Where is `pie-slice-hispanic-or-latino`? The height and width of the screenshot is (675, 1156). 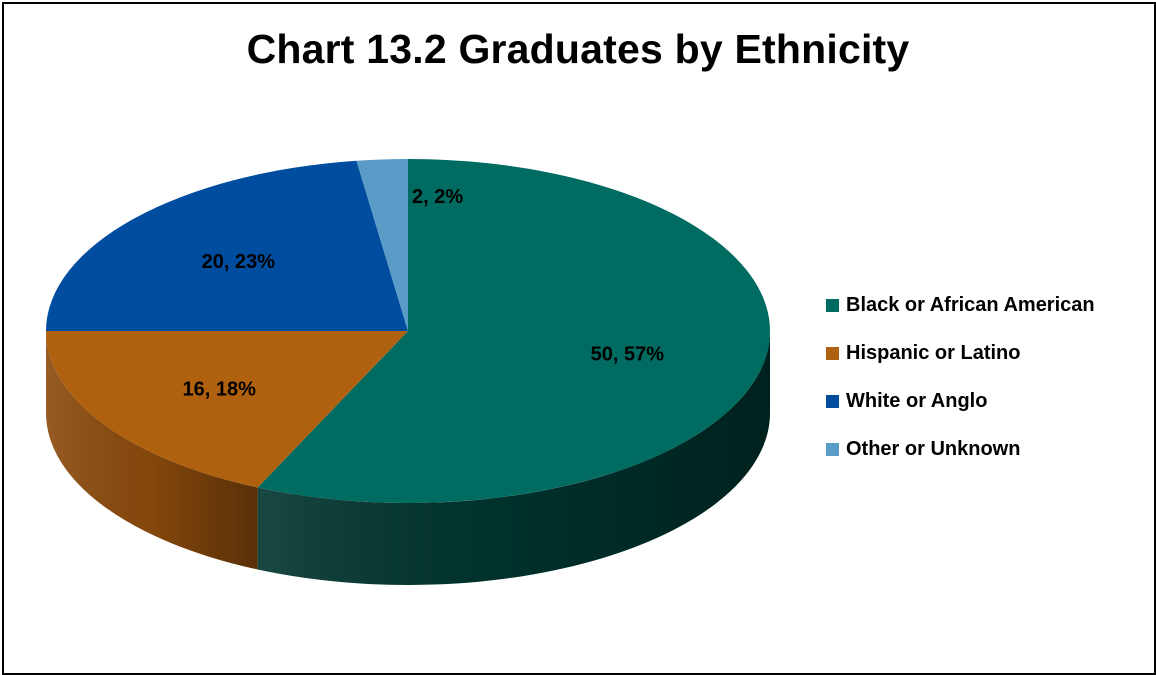 pie-slice-hispanic-or-latino is located at coordinates (227, 409).